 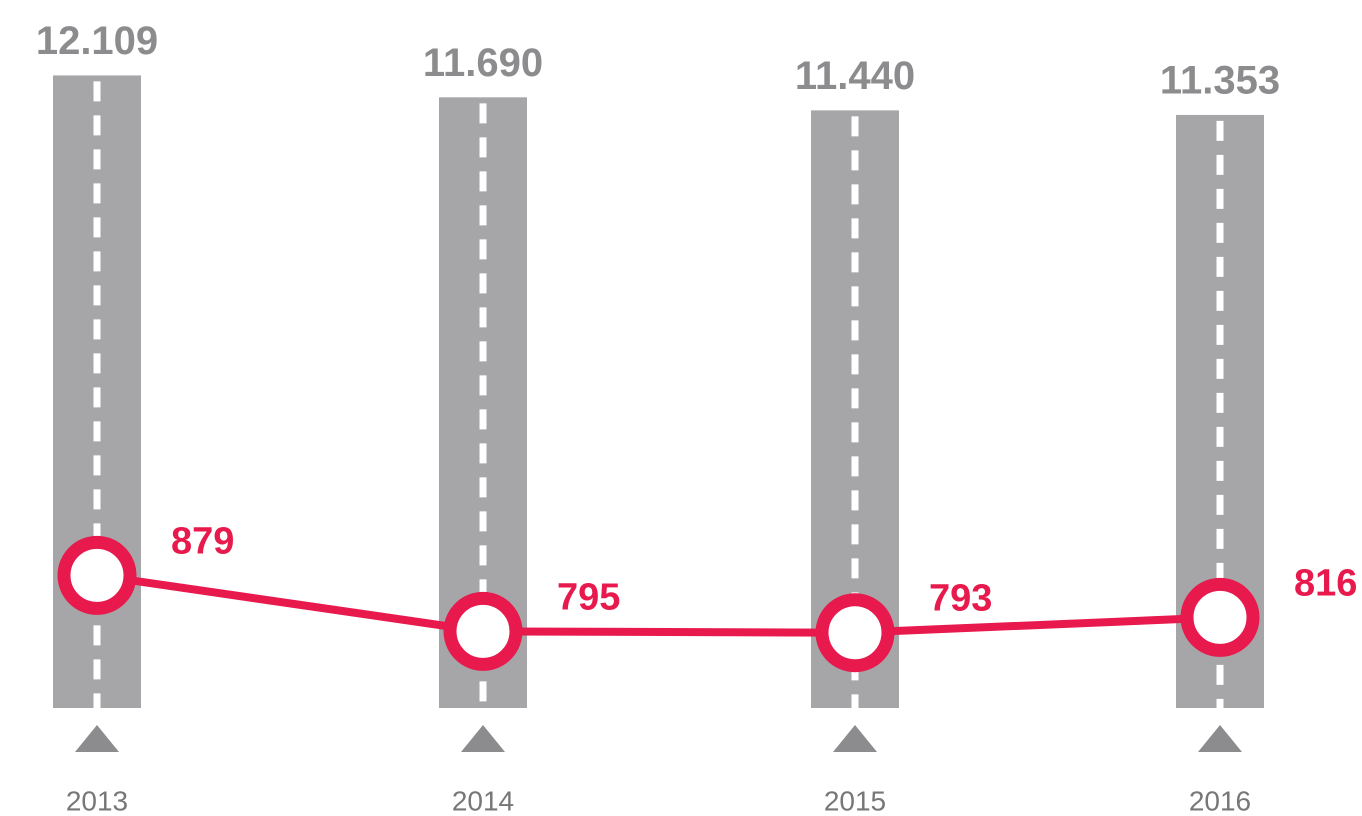 I want to click on x-tick-label: 2016, so click(x=1220, y=800).